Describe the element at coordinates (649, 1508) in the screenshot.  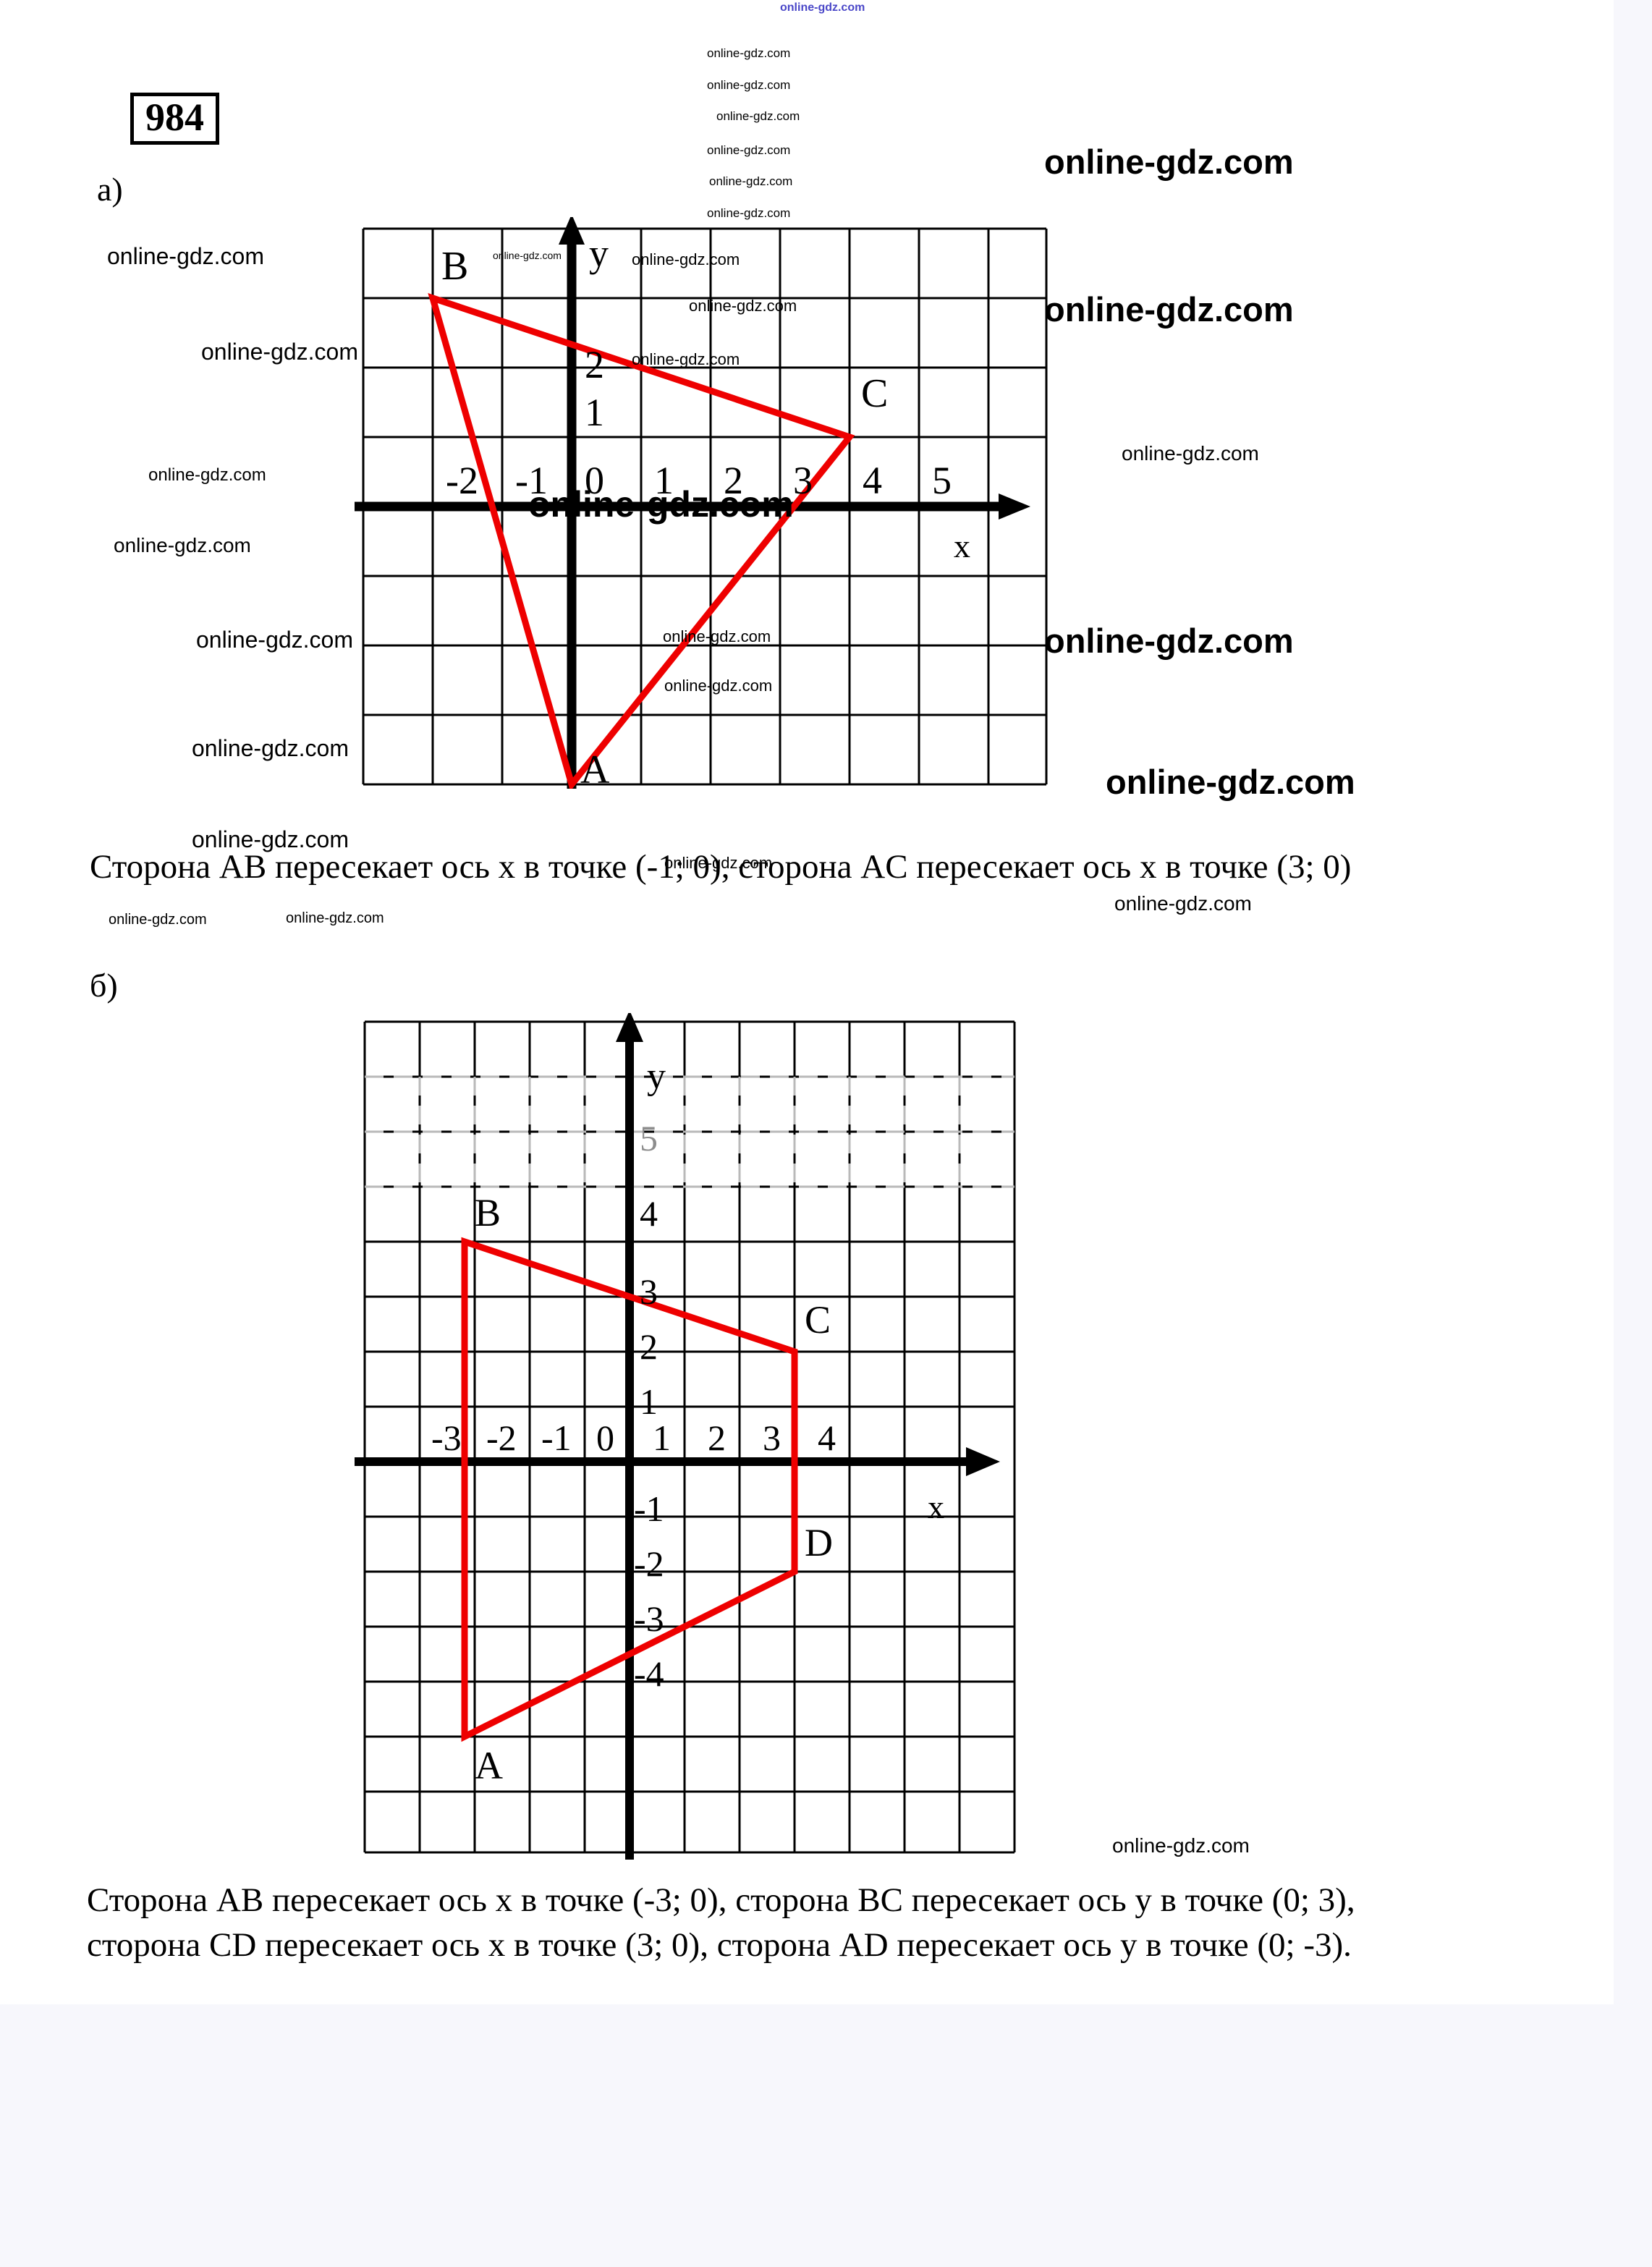
I see `y-tick-b--1: -1` at that location.